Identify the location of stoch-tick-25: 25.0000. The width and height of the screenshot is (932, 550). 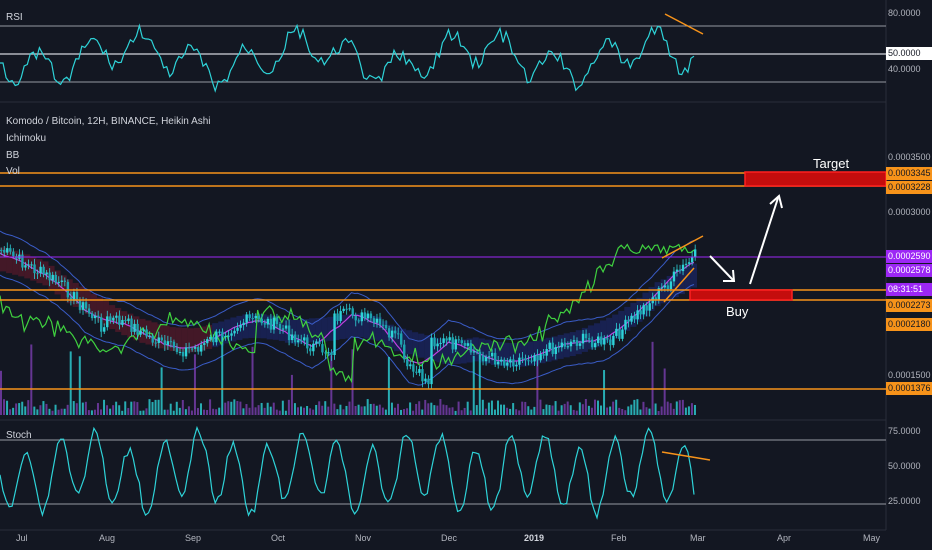
(904, 501).